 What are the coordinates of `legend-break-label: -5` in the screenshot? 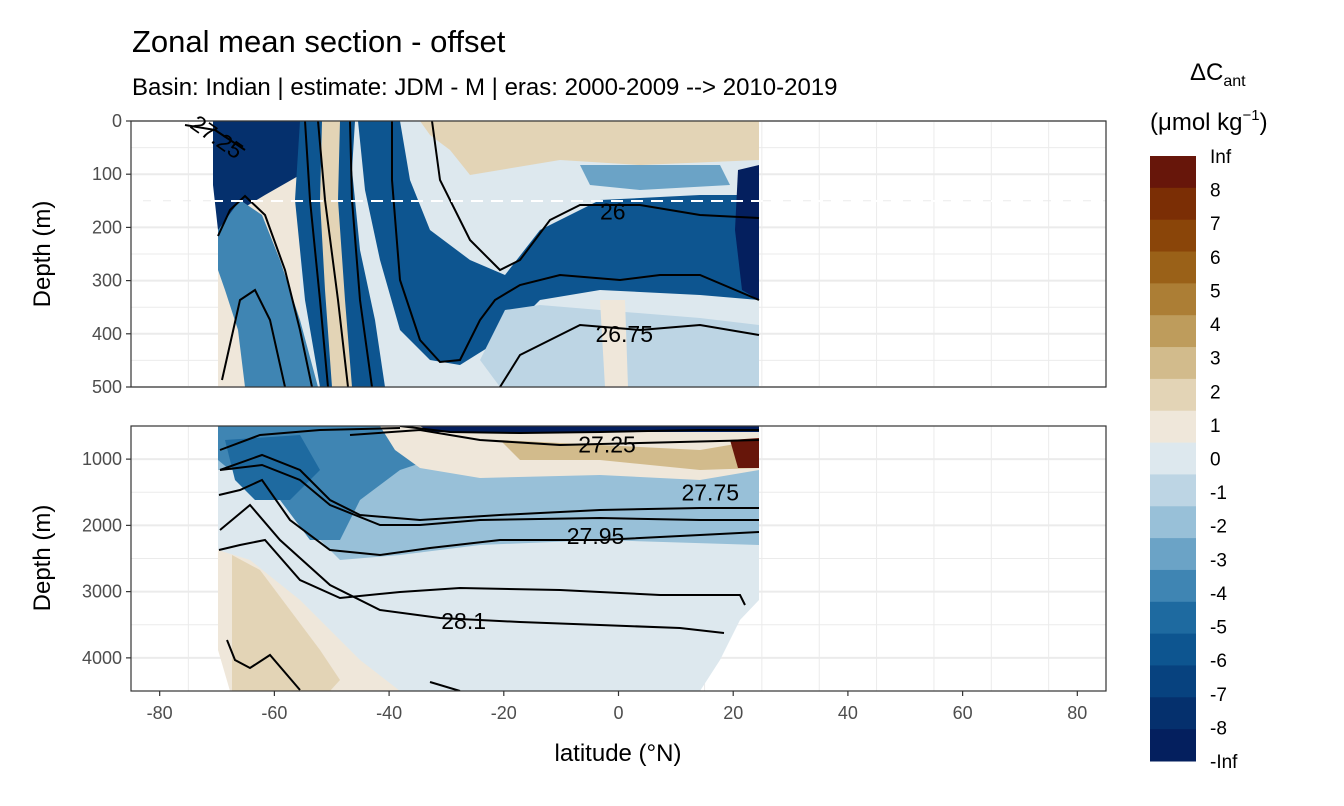 It's located at (1218, 628).